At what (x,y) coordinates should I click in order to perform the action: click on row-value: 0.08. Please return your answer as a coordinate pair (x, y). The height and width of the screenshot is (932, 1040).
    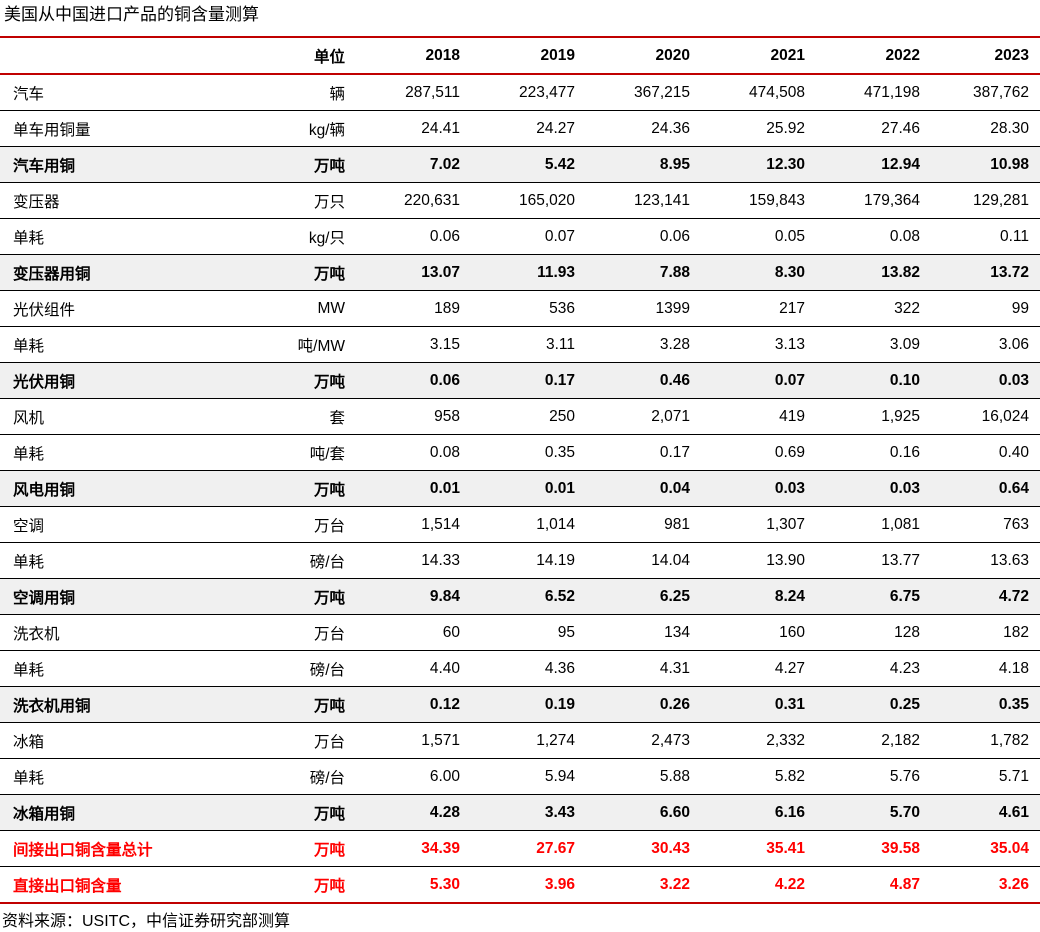
    Looking at the image, I should click on (407, 452).